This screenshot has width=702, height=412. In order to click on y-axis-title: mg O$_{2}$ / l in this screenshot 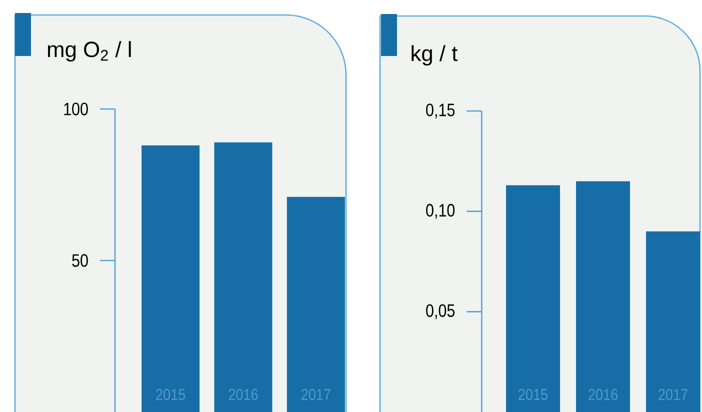, I will do `click(89, 51)`.